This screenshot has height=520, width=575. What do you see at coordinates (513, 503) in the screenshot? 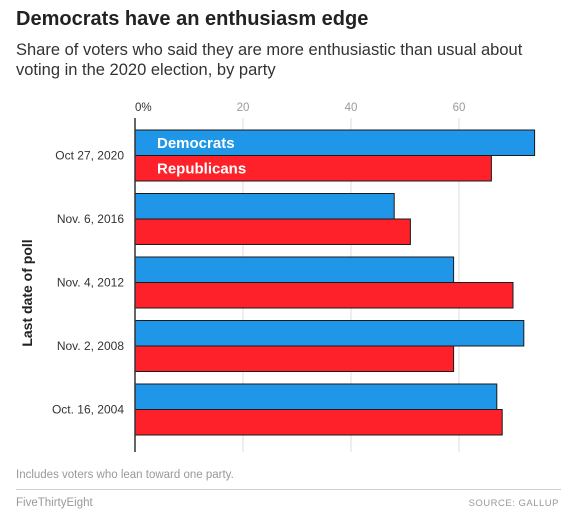
I see `source-label: SOURCE: GALLUP` at bounding box center [513, 503].